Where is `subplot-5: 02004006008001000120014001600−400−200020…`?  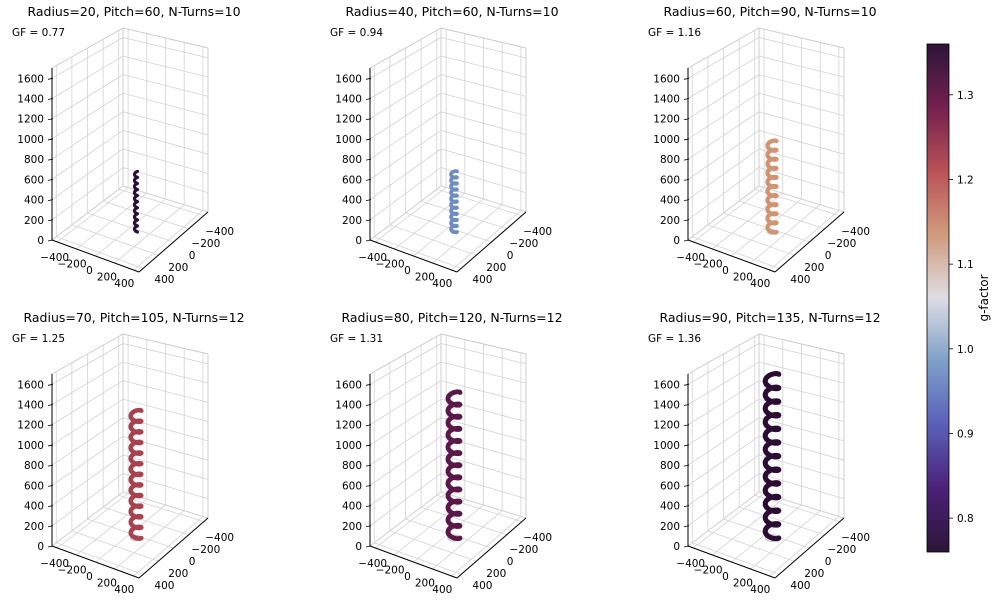 subplot-5: 02004006008001000120014001600−400−200020… is located at coordinates (446, 453).